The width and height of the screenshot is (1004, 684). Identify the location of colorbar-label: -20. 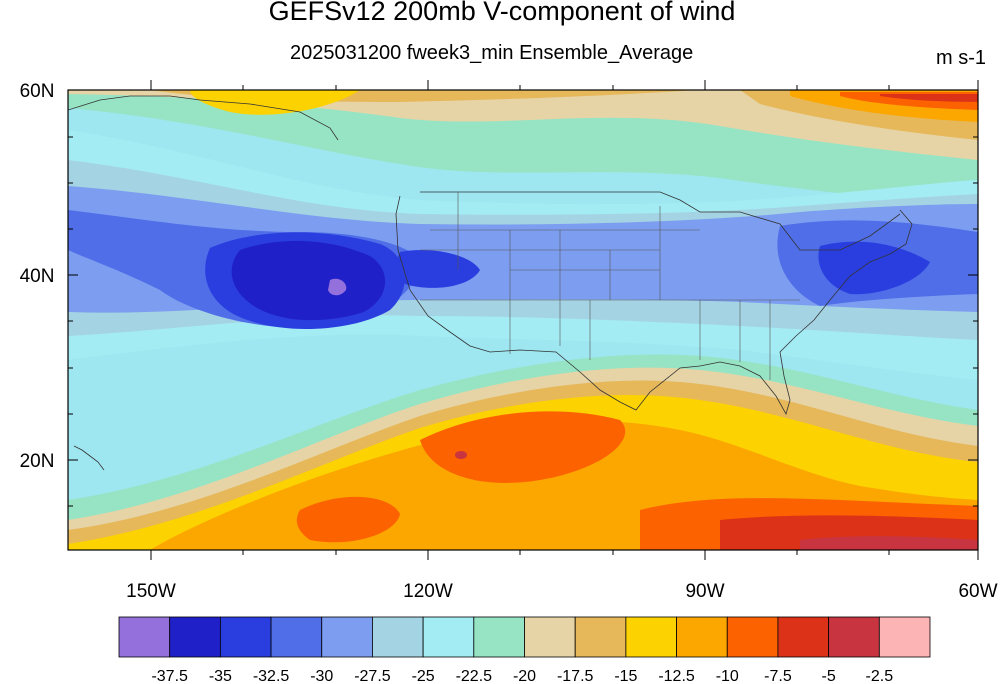
(524, 676).